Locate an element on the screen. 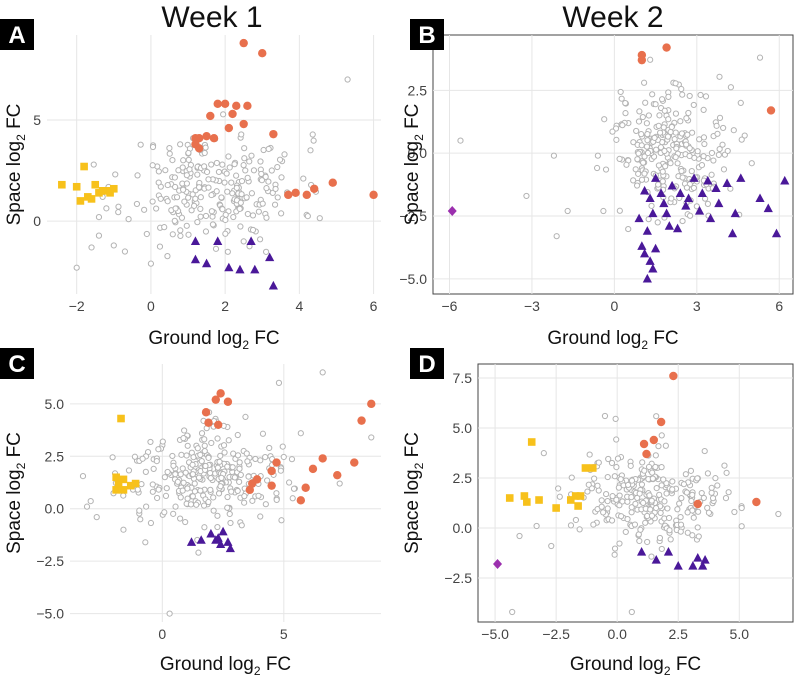  column-title-week-1: Week 1 is located at coordinates (211, 17).